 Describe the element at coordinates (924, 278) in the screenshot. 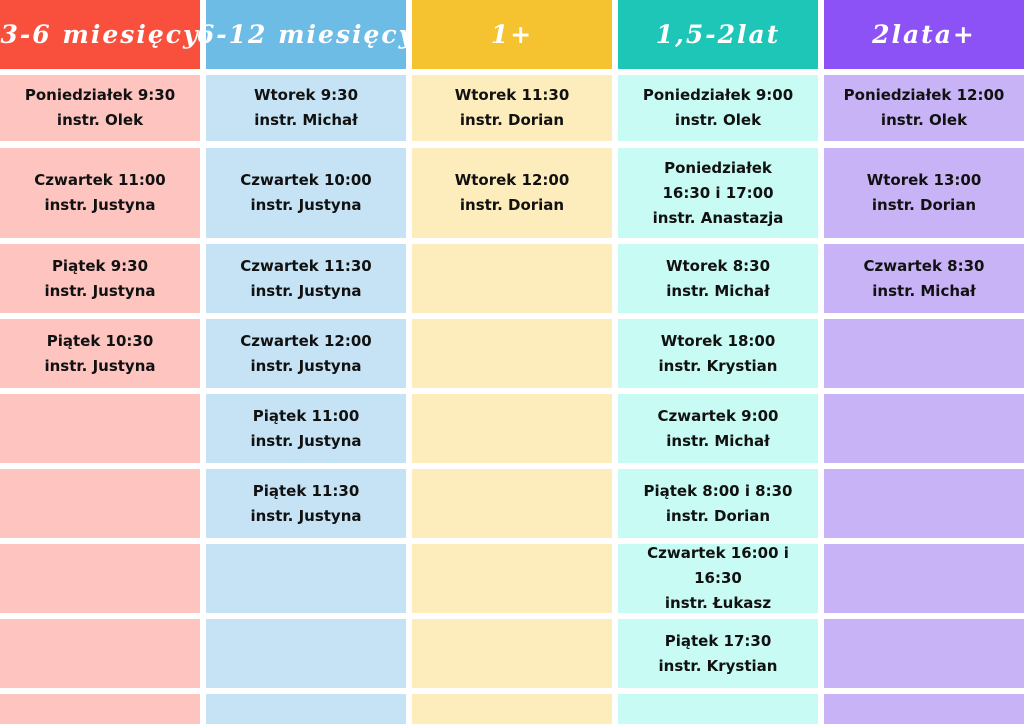

I see `schedule-cell: Czwartek 8:30 instr. Michał` at that location.